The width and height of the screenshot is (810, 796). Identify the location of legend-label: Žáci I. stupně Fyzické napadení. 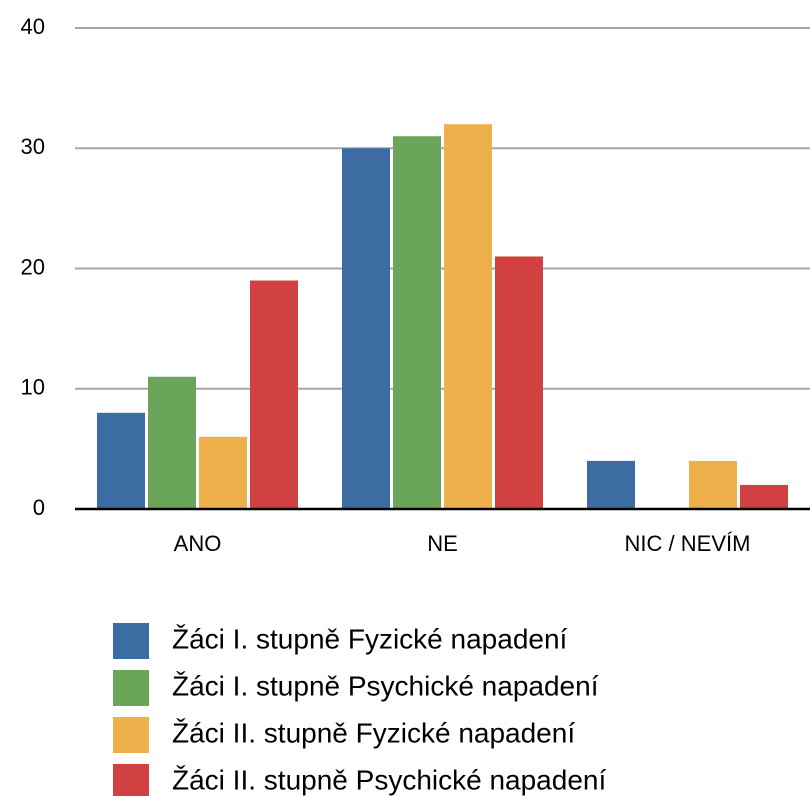
(370, 638).